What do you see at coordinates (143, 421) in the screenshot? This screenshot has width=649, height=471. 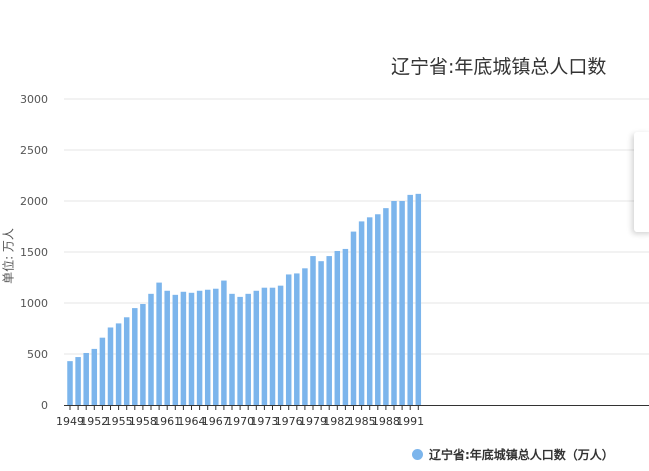 I see `x-tick-label: 1958` at bounding box center [143, 421].